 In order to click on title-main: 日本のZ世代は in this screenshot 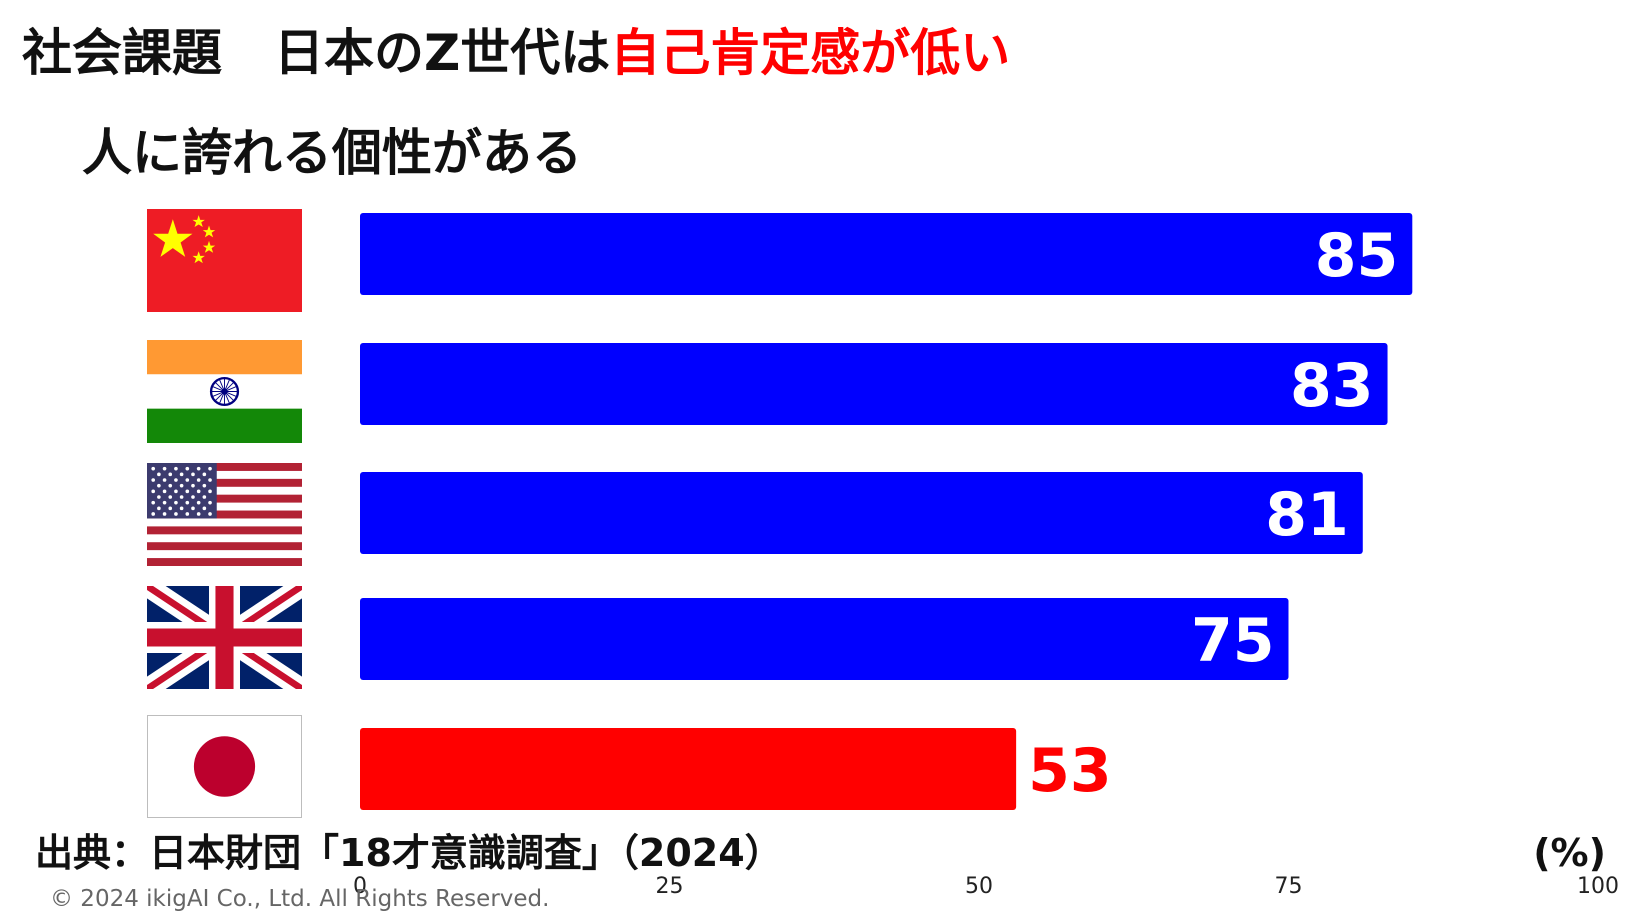, I will do `click(442, 53)`.